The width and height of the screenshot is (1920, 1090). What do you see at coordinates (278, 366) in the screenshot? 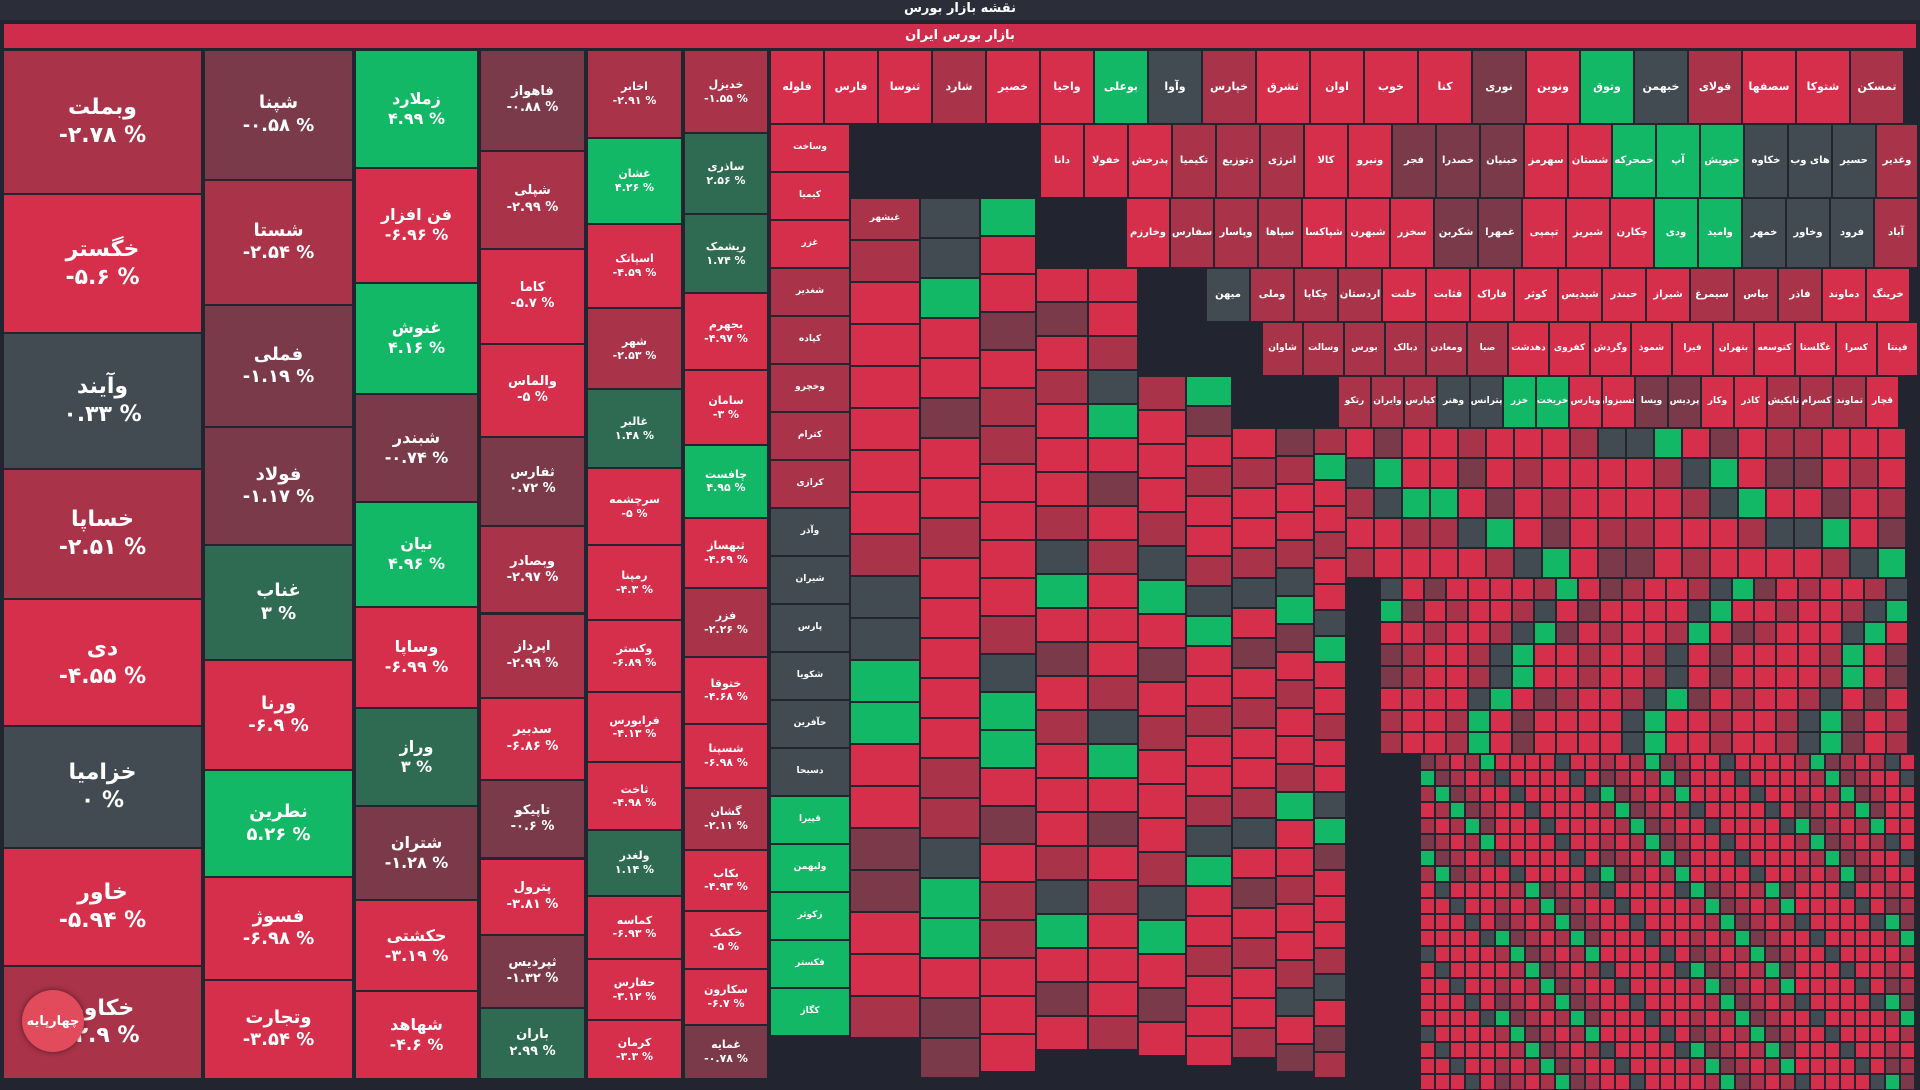
I see `stock-tile: فملی -۱.۱۹ %` at bounding box center [278, 366].